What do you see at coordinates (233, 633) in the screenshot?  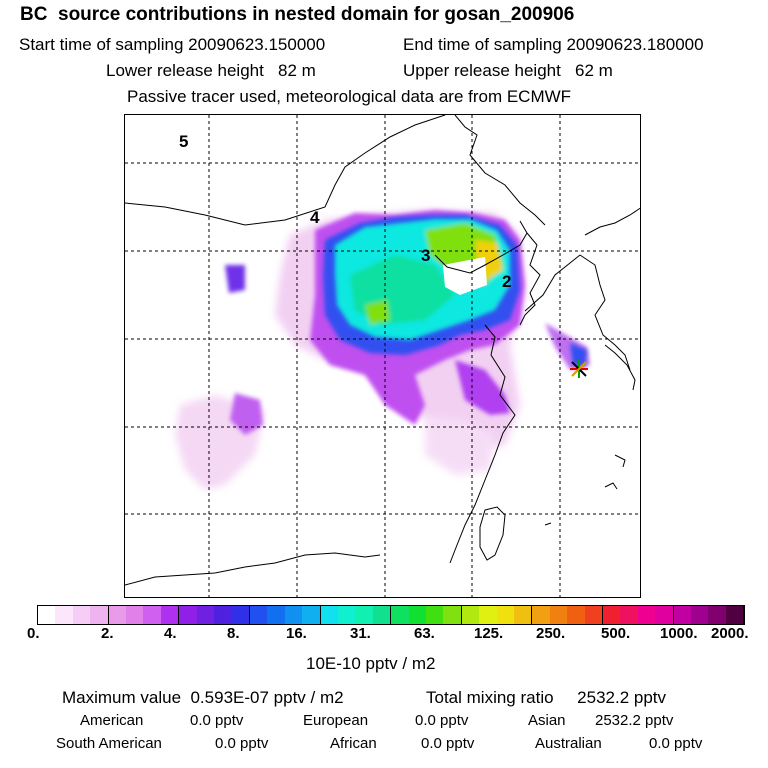 I see `colorbar-tick: 8.` at bounding box center [233, 633].